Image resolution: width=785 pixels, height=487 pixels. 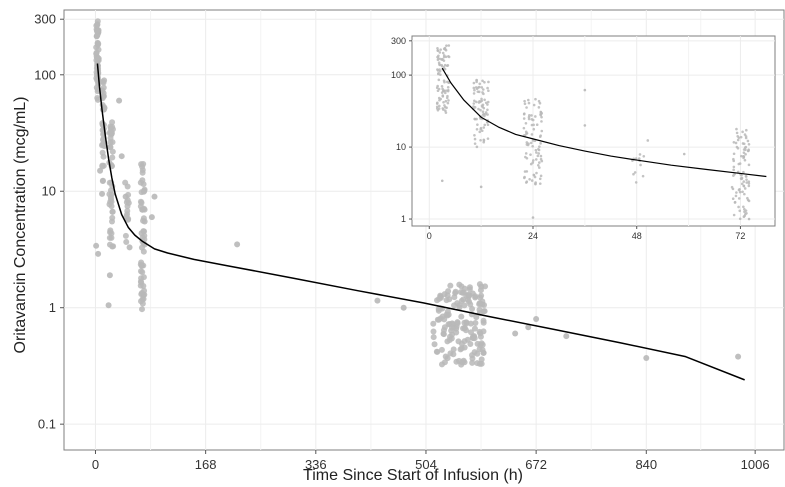 What do you see at coordinates (316, 464) in the screenshot?
I see `x-tick-label: 336` at bounding box center [316, 464].